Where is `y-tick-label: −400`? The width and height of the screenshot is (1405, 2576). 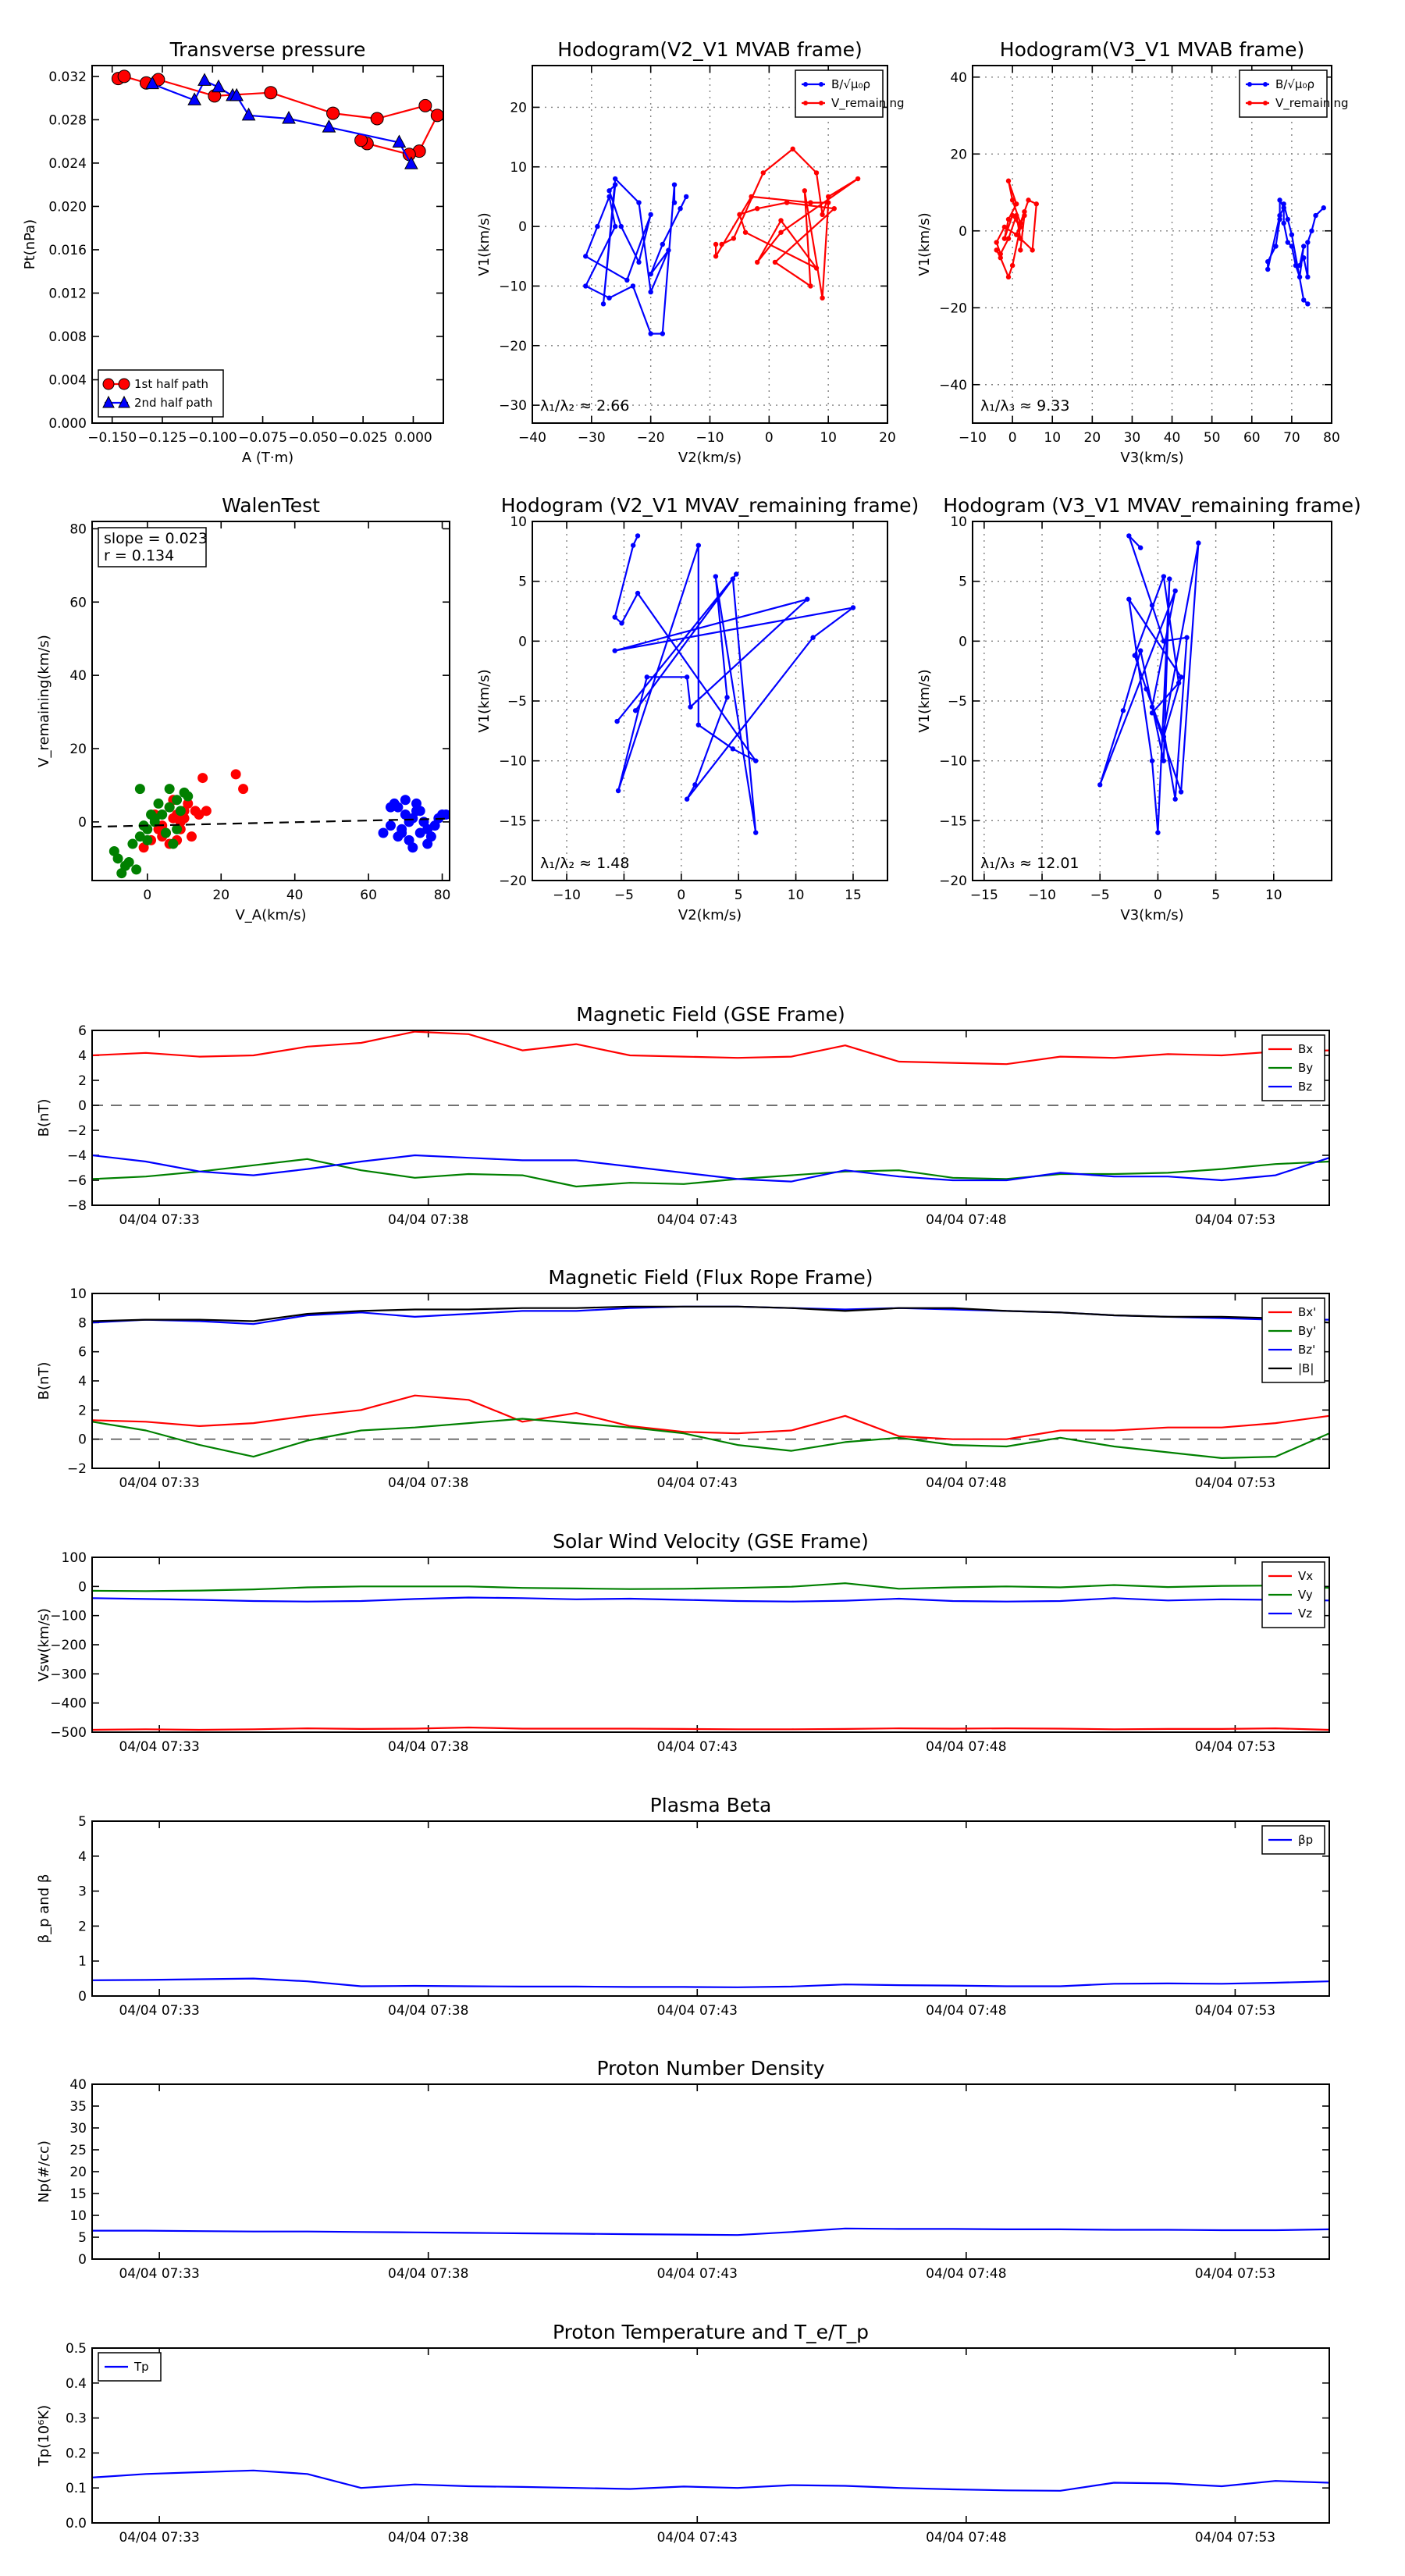
y-tick-label: −400 is located at coordinates (68, 1704).